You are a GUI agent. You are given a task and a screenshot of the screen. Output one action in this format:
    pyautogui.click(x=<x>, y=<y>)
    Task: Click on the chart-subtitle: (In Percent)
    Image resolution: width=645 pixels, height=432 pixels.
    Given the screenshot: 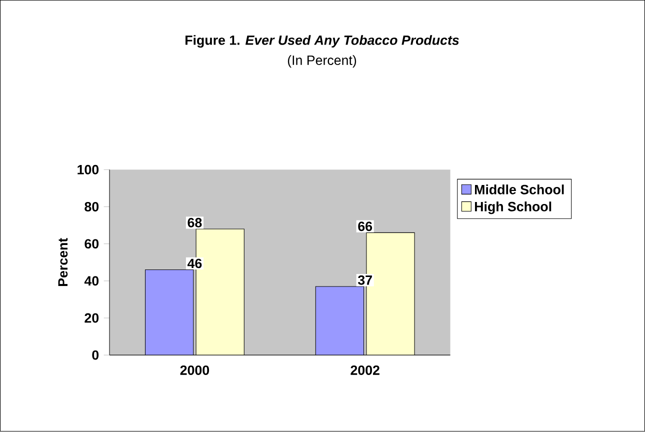 What is the action you would take?
    pyautogui.click(x=322, y=61)
    